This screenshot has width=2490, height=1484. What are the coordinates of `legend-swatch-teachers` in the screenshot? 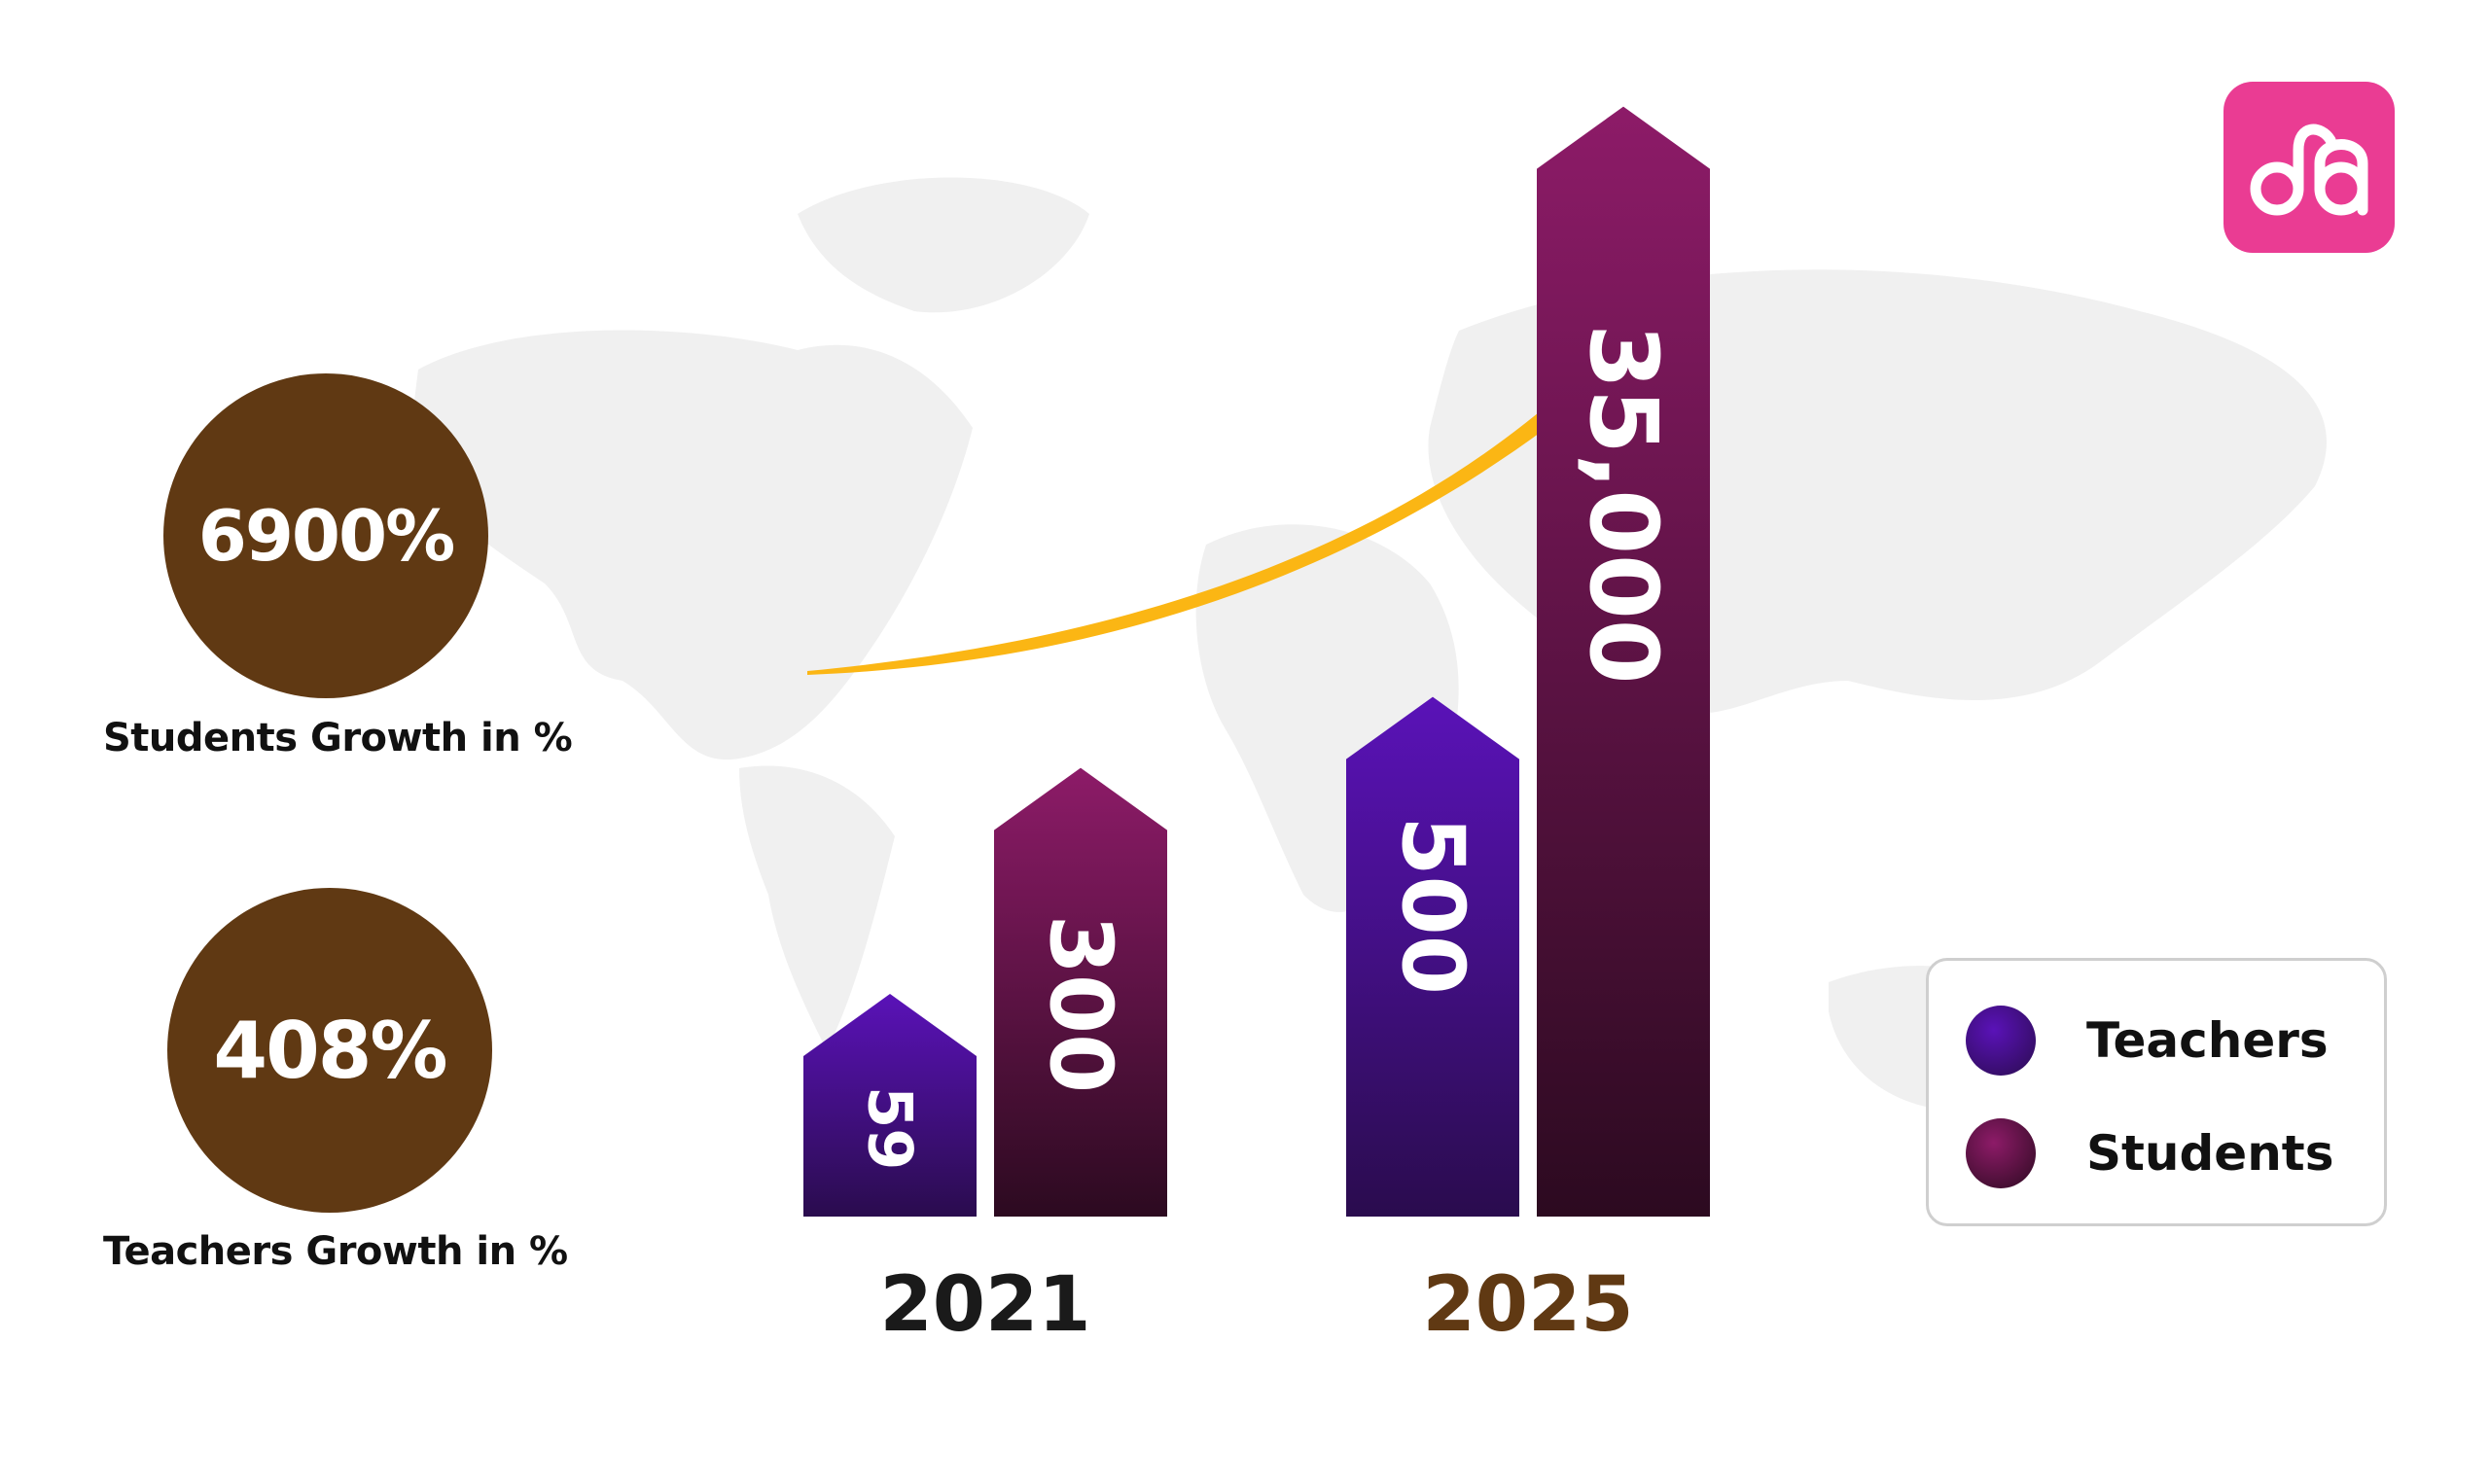 It's located at (2001, 1041).